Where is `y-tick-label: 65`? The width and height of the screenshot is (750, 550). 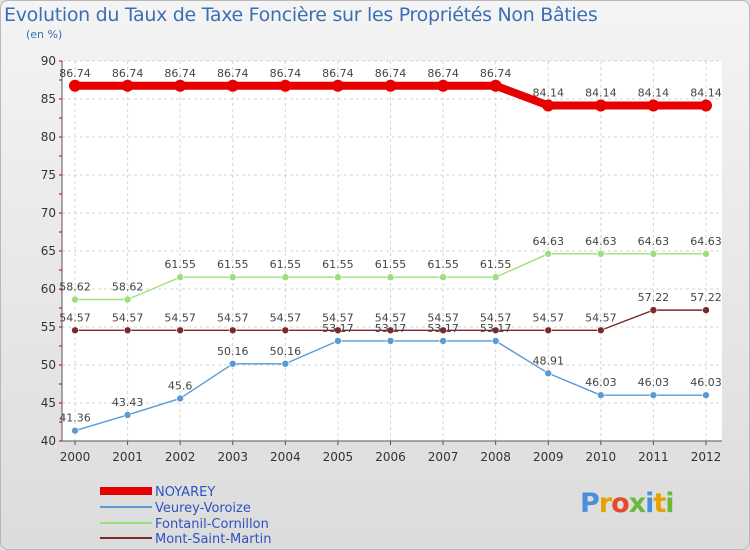
y-tick-label: 65 is located at coordinates (48, 251).